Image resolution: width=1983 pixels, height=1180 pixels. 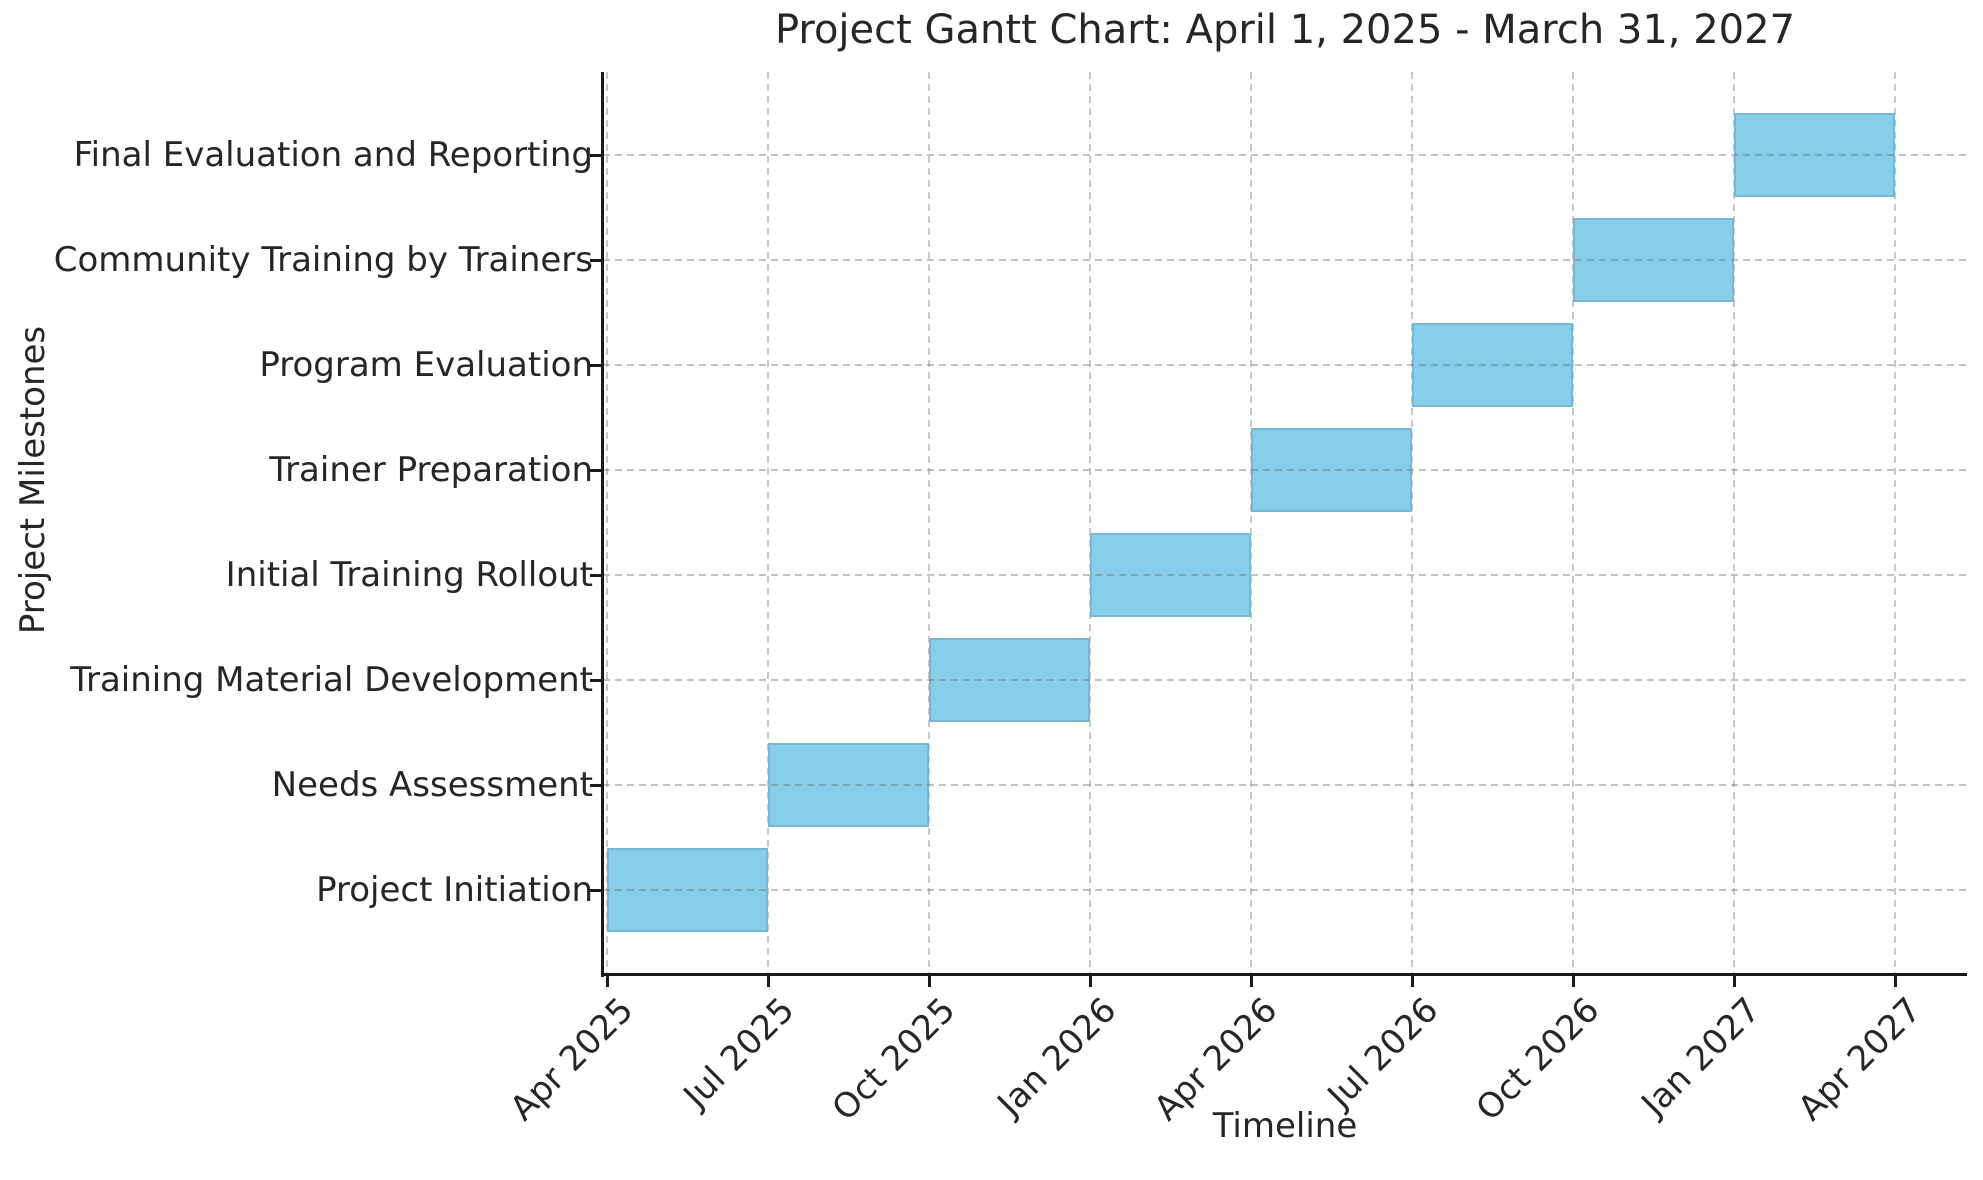 What do you see at coordinates (1057, 1057) in the screenshot?
I see `x-tick-label: Jan 2026` at bounding box center [1057, 1057].